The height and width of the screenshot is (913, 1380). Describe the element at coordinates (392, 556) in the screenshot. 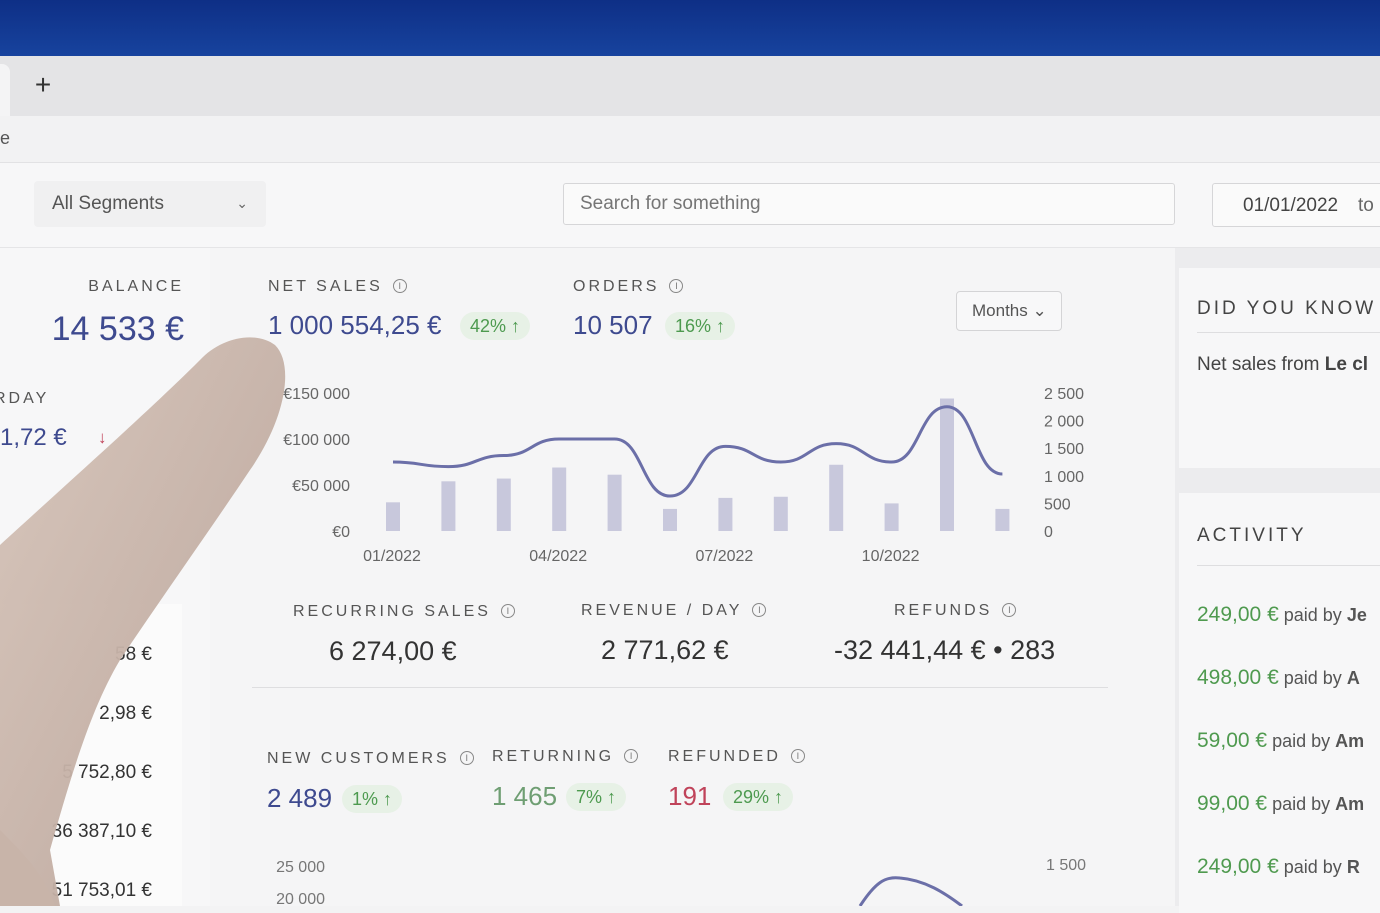

I see `x-axis-tick: 01/2022` at that location.